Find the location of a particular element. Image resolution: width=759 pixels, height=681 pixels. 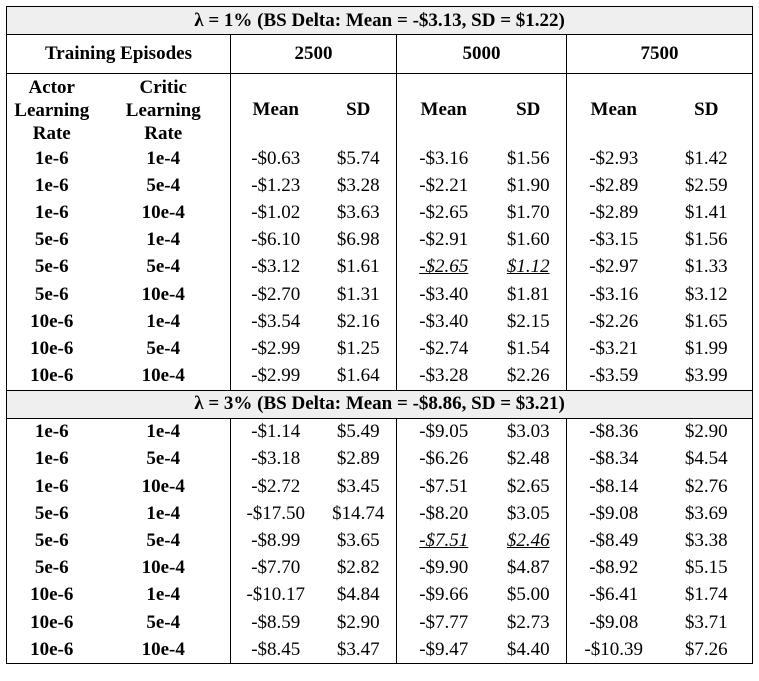

sd-2500-cell: $5.74 is located at coordinates (358, 158).